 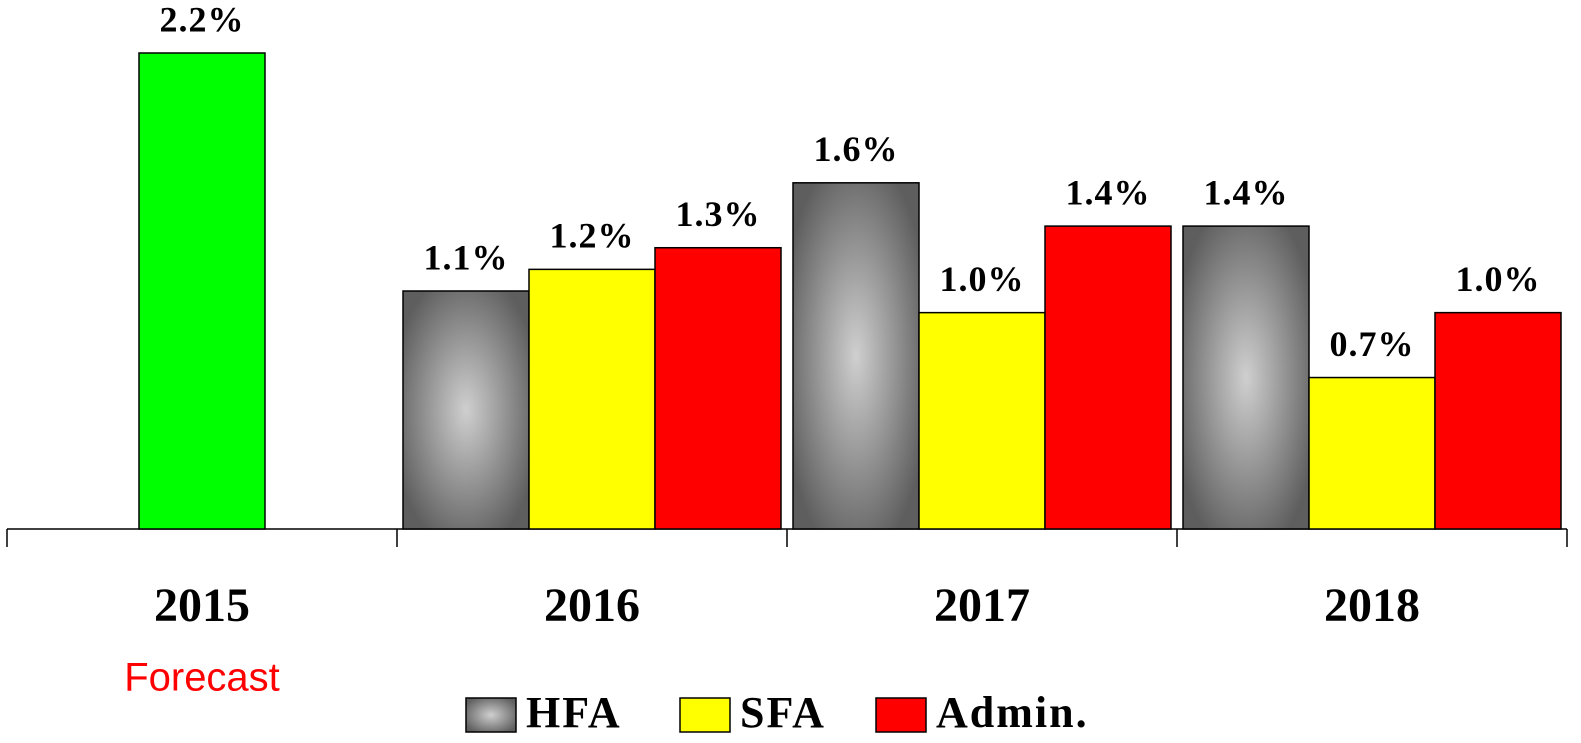 I want to click on annotation: Forecast, so click(x=202, y=678).